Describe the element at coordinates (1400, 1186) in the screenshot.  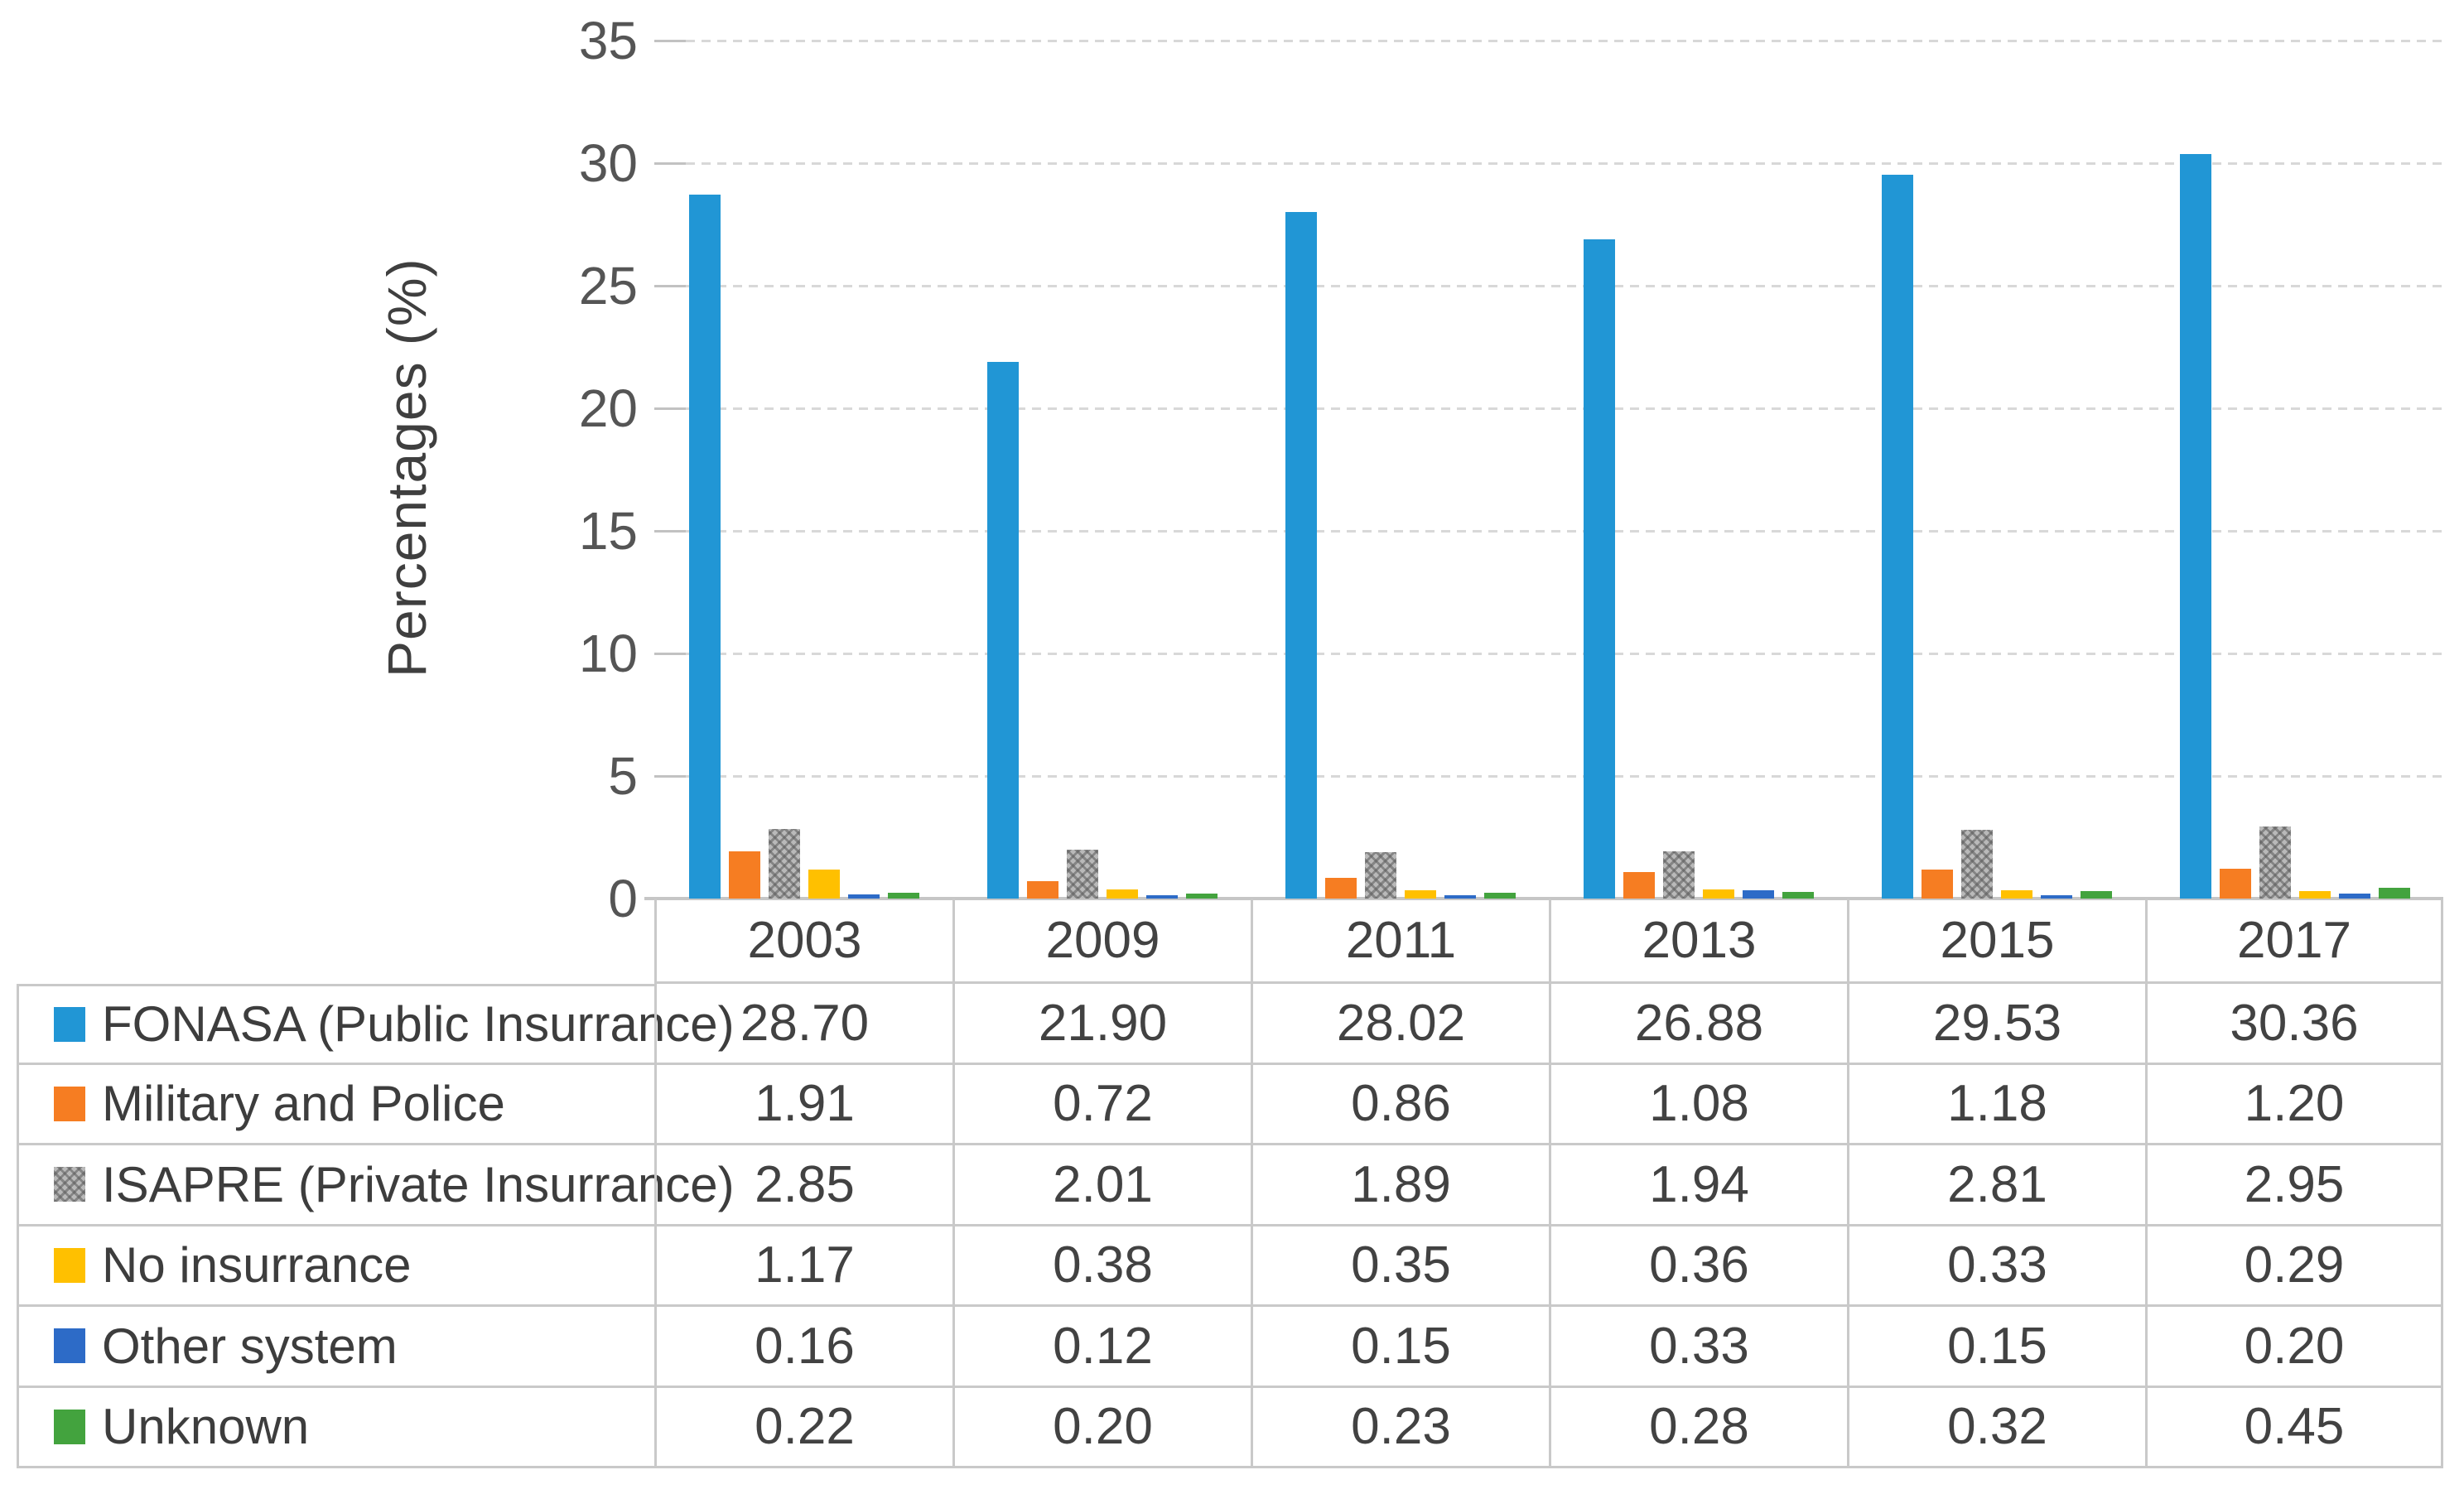
I see `table-value-cell: 1.89` at that location.